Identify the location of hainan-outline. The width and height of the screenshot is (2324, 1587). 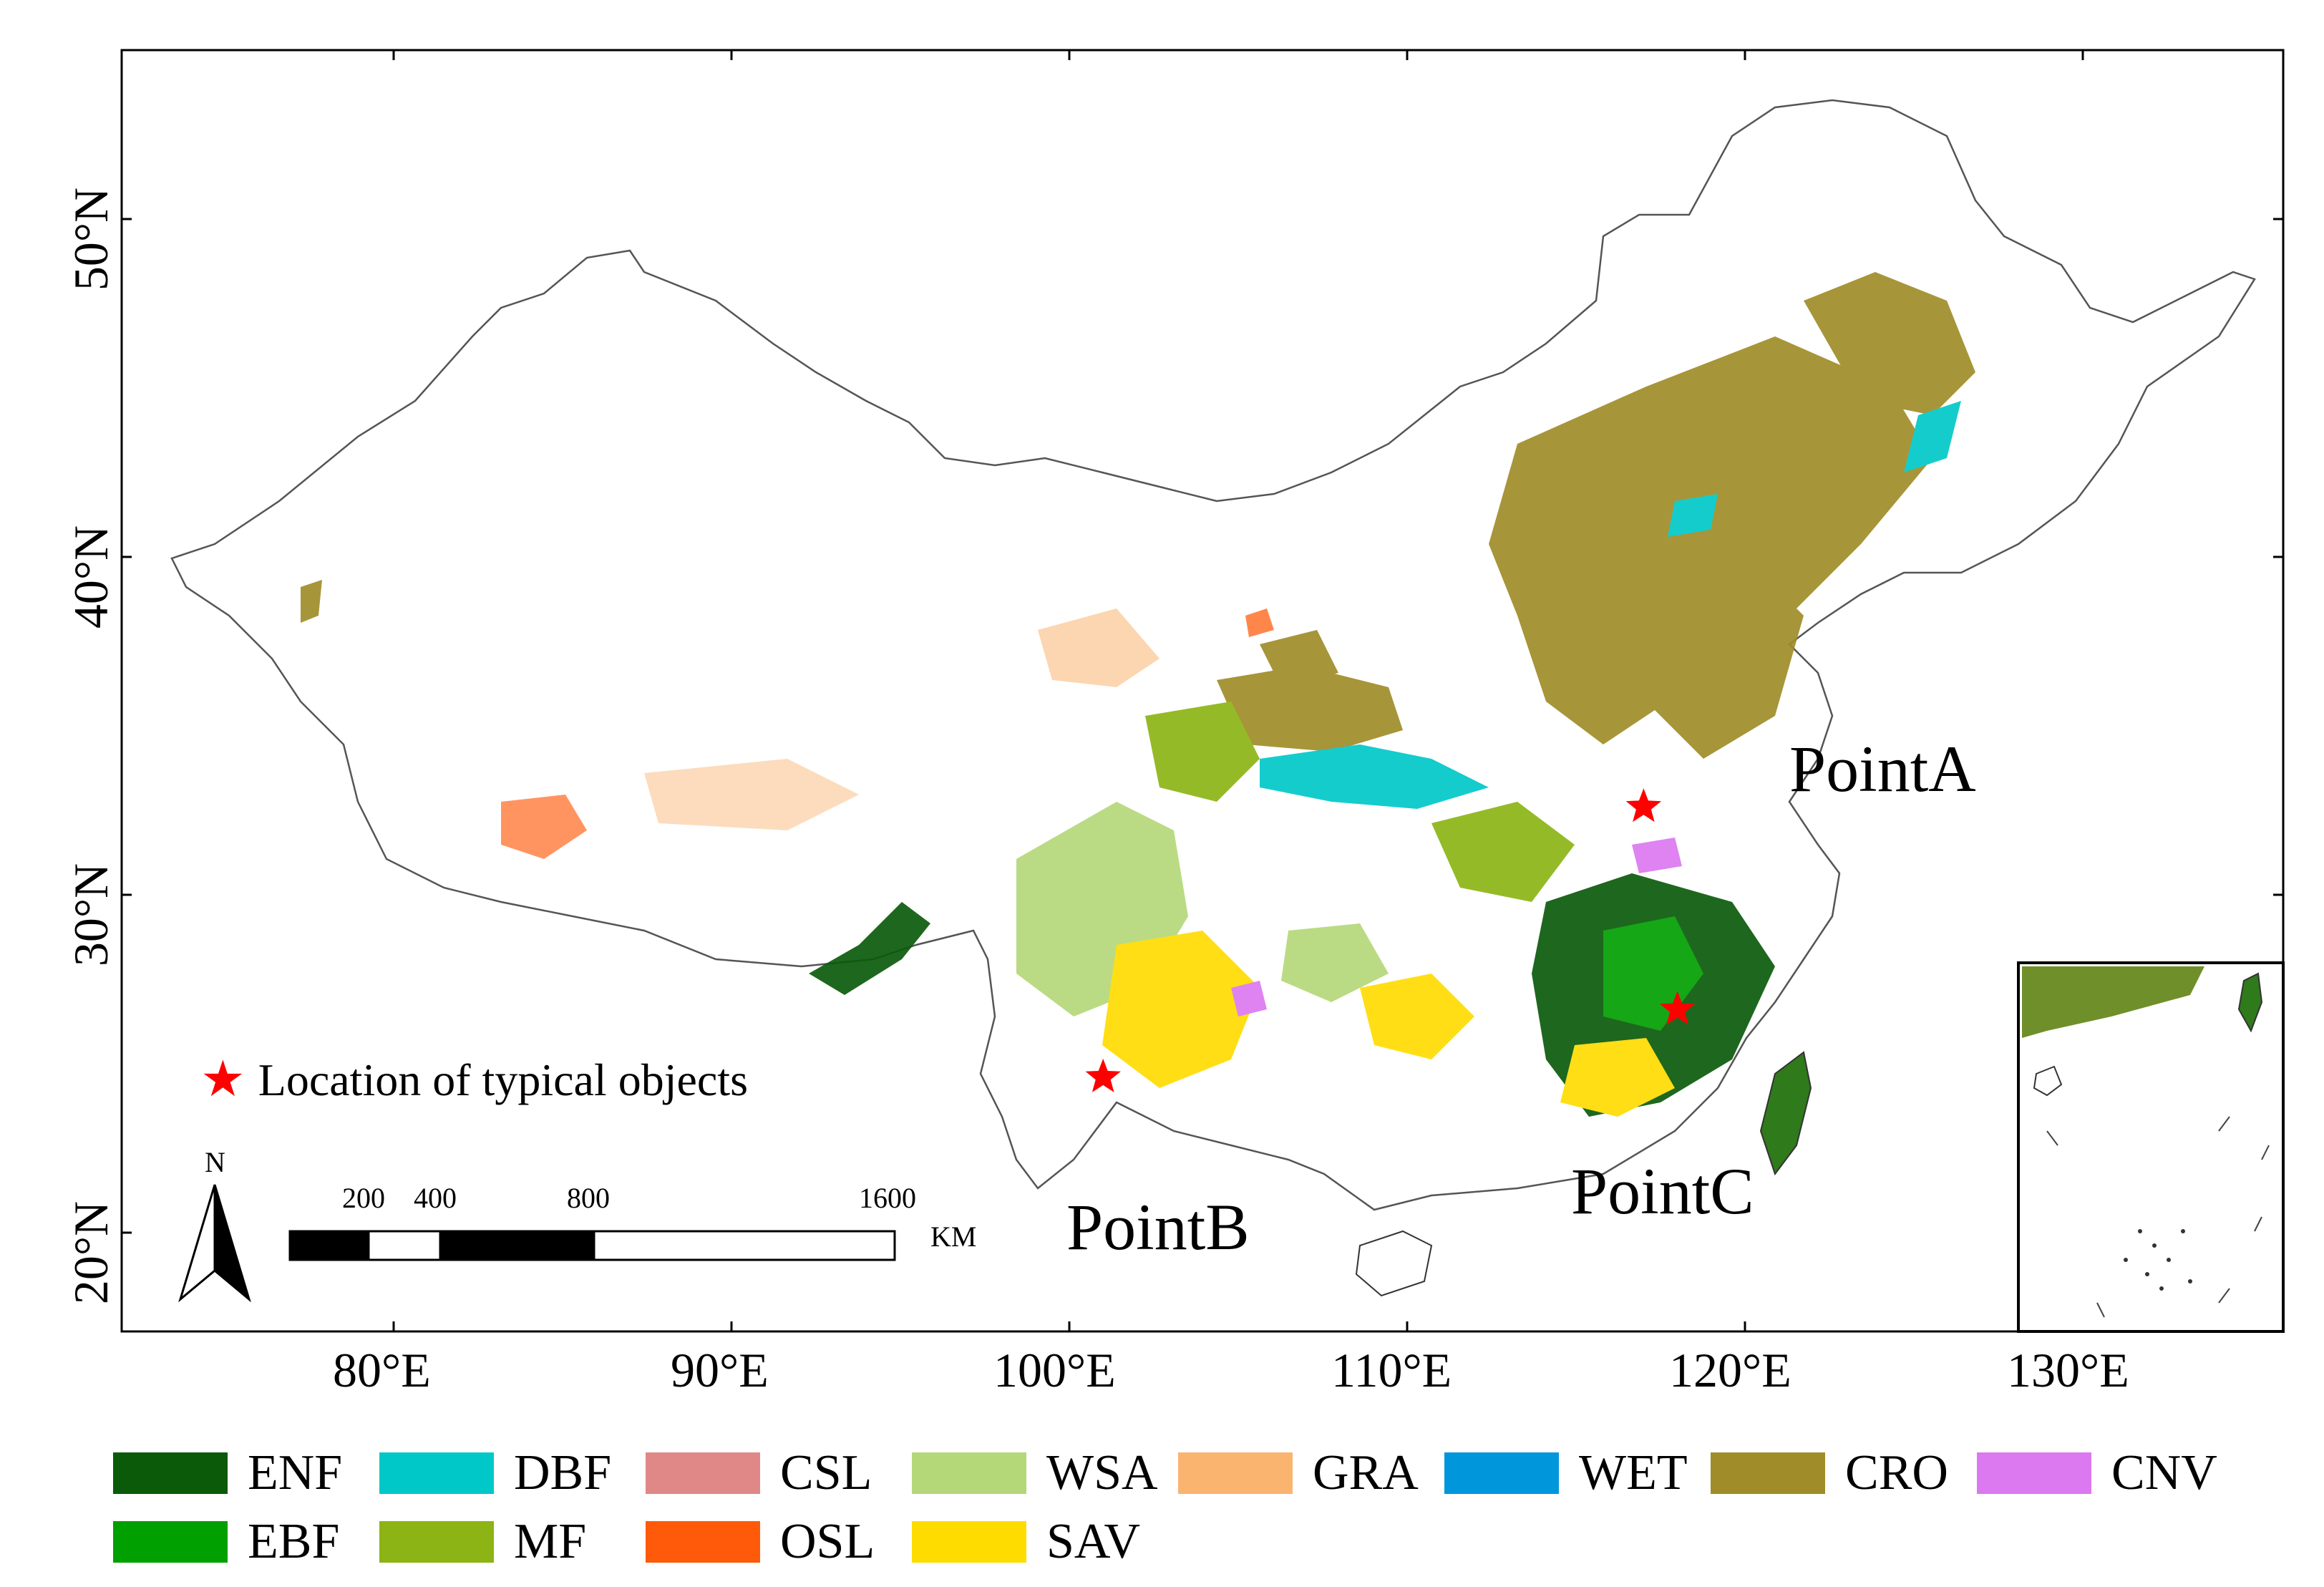
(1394, 1264).